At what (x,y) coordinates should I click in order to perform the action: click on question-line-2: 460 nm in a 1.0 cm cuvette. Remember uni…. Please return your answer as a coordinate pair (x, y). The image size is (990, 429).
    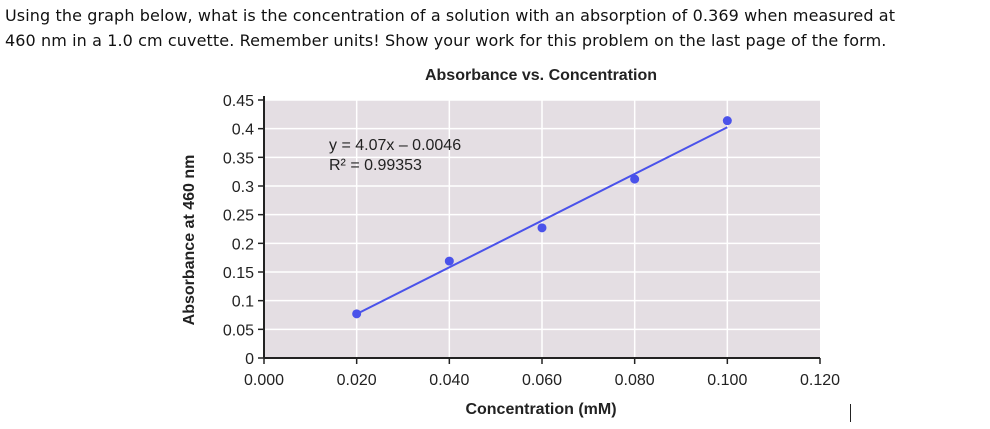
    Looking at the image, I should click on (446, 40).